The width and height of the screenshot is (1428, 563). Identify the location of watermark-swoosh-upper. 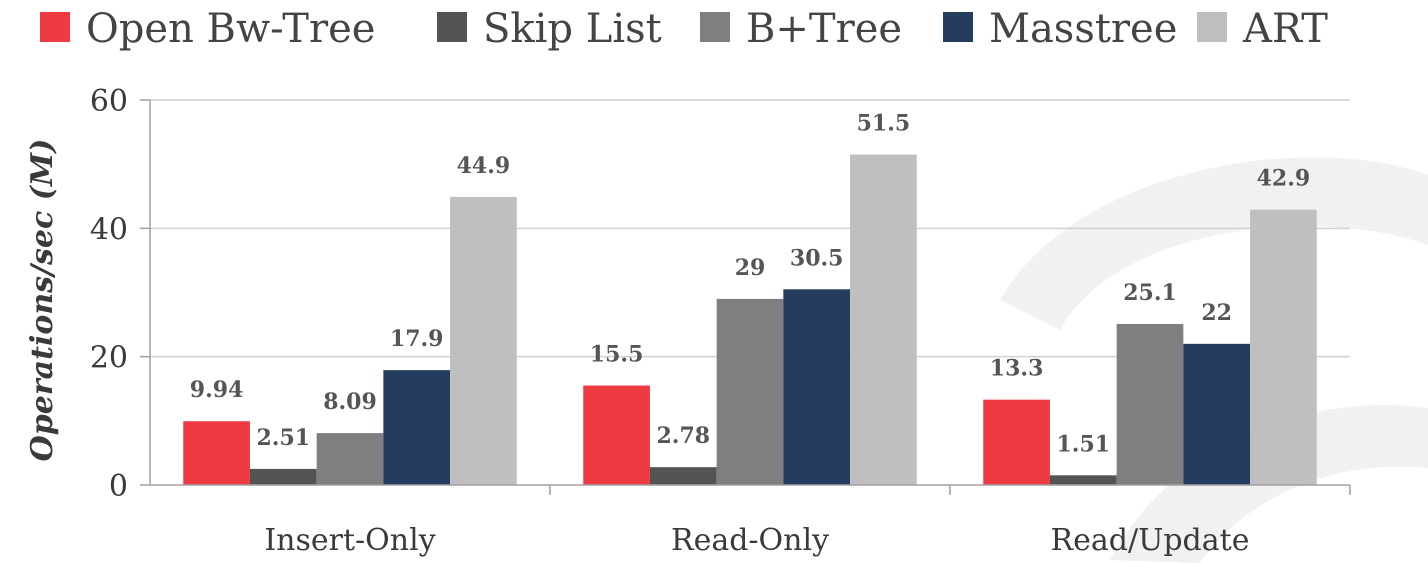
(1214, 243).